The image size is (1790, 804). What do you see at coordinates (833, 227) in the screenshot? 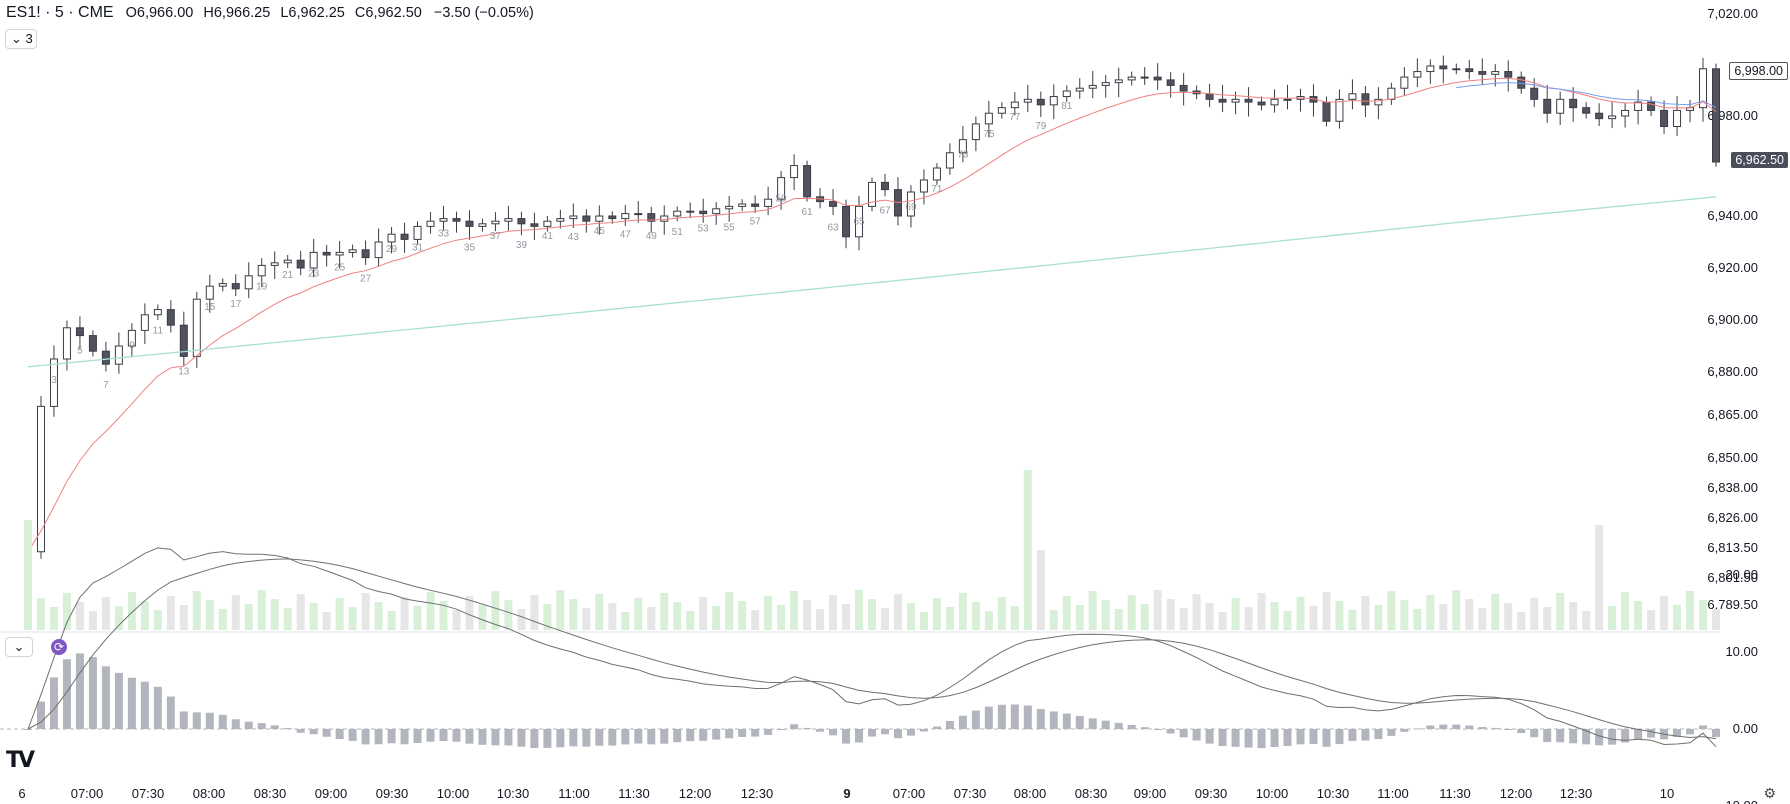
I see `count-label: 63` at bounding box center [833, 227].